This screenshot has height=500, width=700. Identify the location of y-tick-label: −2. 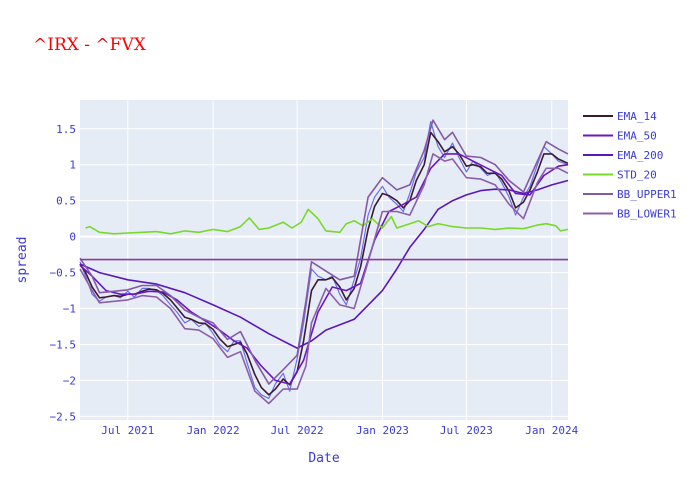
(69, 380).